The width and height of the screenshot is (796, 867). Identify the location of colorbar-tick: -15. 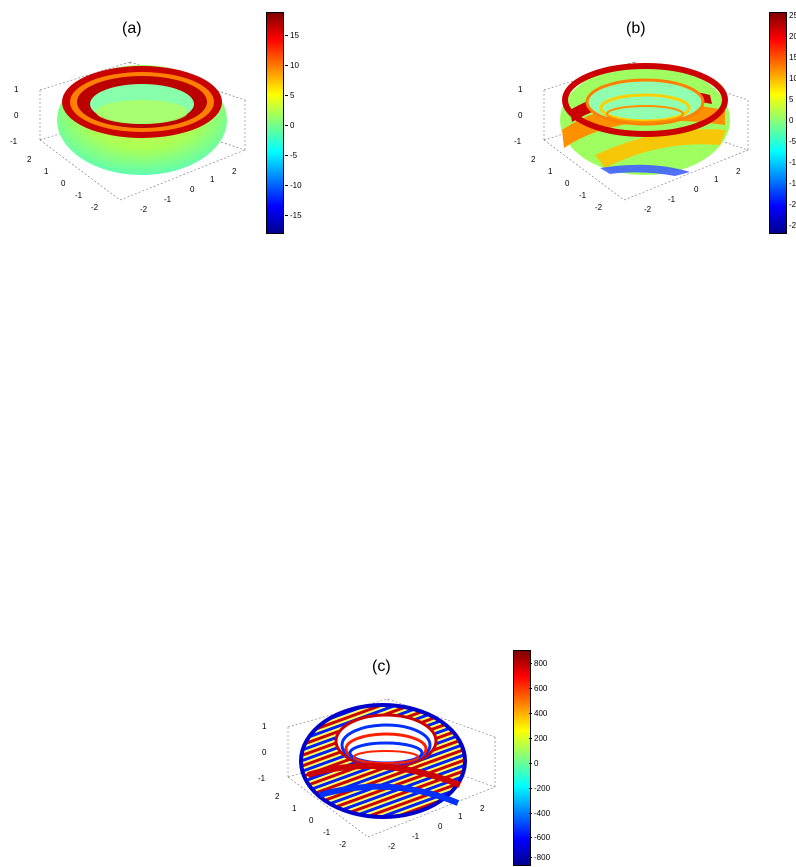
(293, 215).